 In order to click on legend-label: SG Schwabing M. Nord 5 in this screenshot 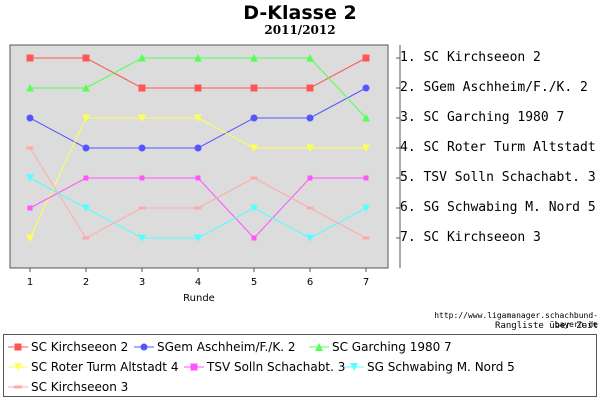, I will do `click(441, 367)`.